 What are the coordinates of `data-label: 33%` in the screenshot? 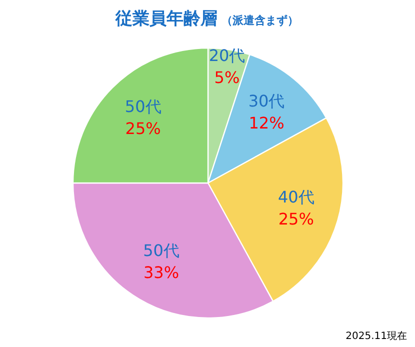 It's located at (161, 272).